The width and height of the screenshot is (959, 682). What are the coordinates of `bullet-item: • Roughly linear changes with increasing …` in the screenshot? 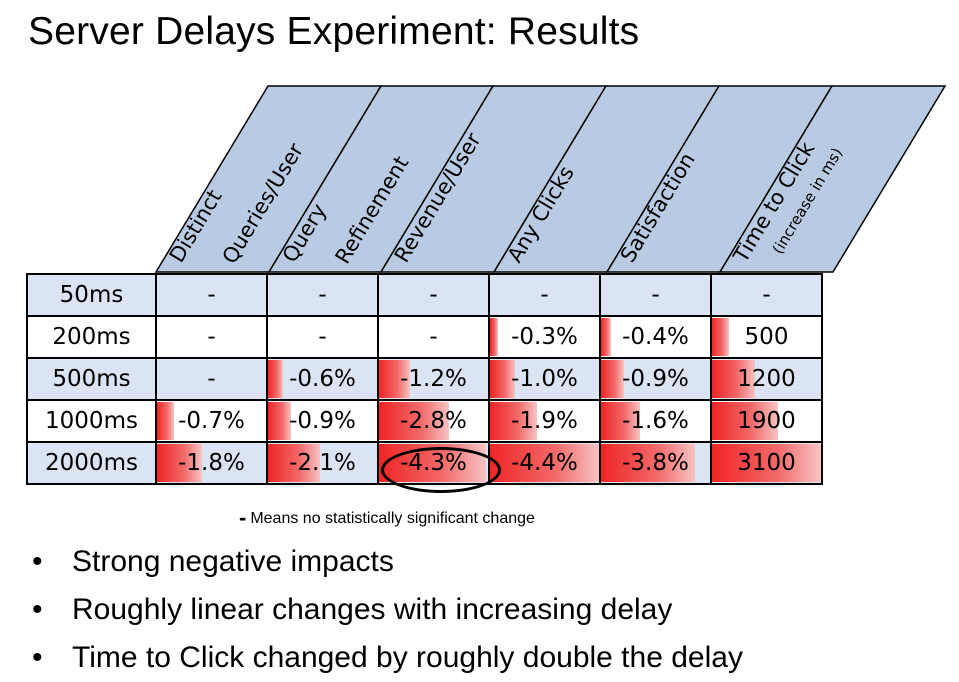 It's located at (387, 610).